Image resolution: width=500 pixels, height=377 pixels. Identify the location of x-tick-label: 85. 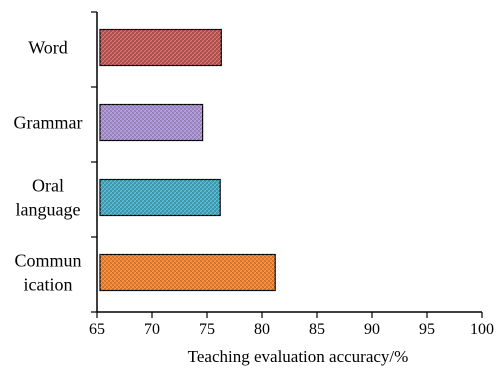
(317, 329).